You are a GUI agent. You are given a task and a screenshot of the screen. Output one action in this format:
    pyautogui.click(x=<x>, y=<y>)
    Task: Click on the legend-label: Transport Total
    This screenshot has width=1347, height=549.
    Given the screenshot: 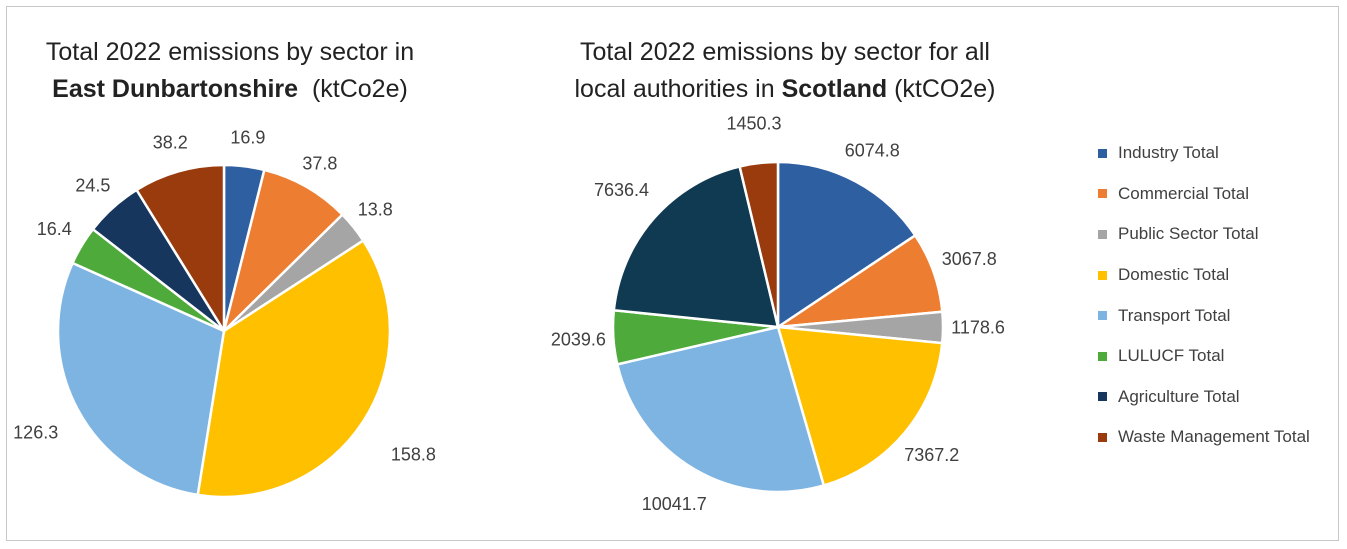 What is the action you would take?
    pyautogui.click(x=1174, y=315)
    